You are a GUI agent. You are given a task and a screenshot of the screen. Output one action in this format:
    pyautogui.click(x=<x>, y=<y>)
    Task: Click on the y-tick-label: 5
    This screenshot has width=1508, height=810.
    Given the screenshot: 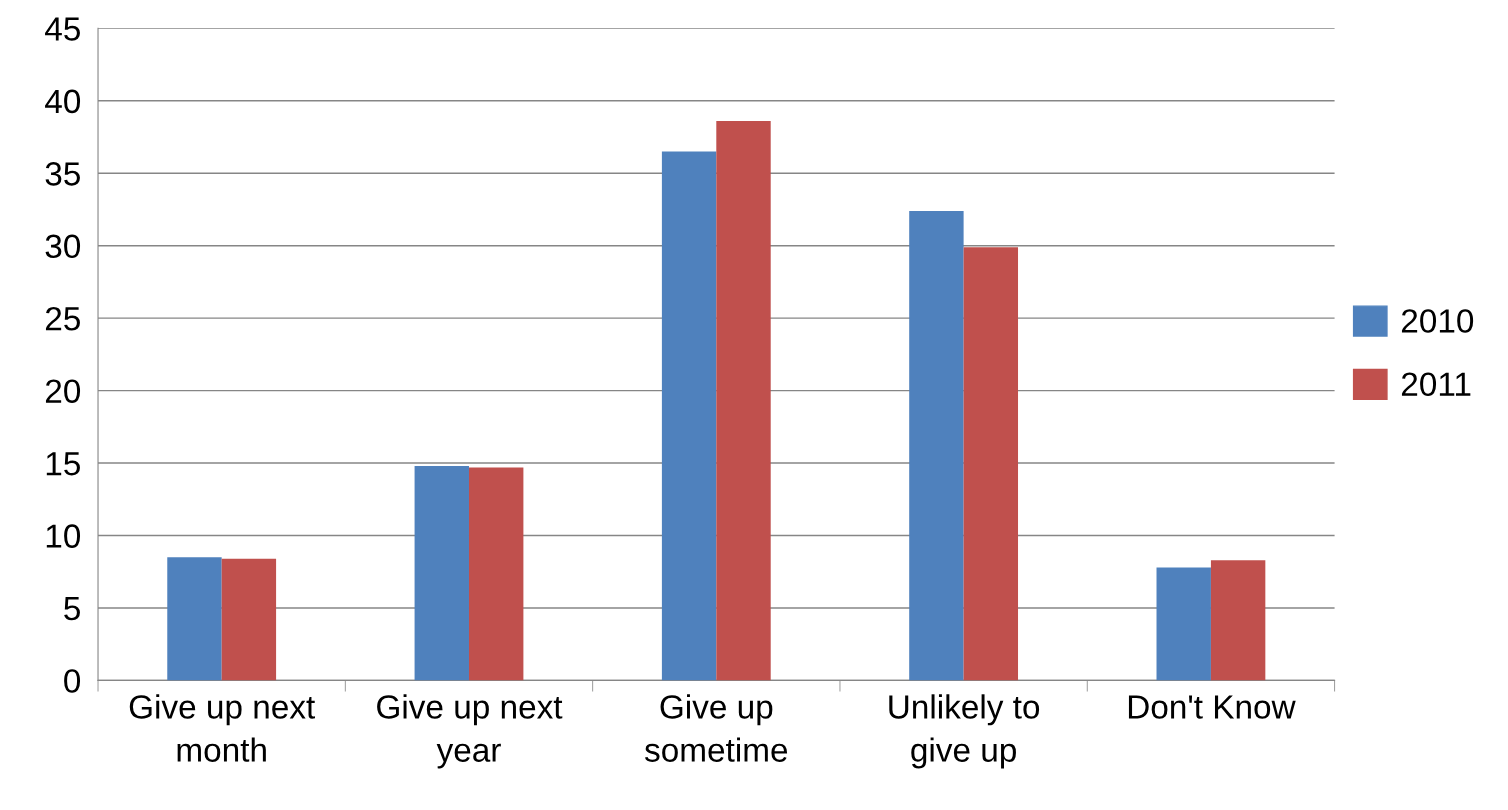 What is the action you would take?
    pyautogui.click(x=72, y=609)
    